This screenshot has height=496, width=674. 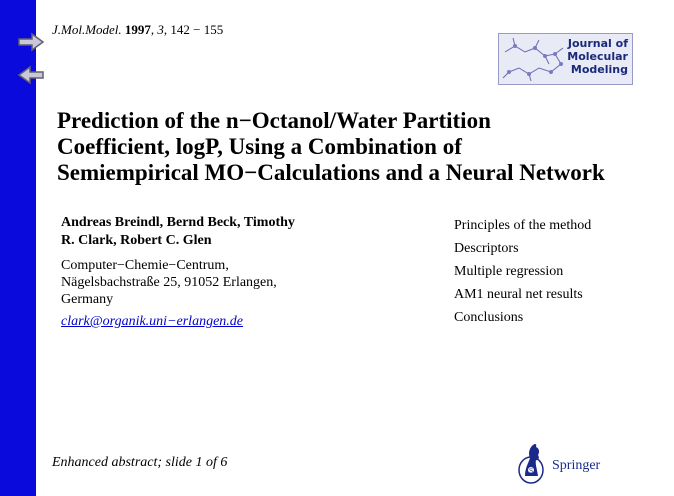 What do you see at coordinates (87, 29) in the screenshot?
I see `citation-journal: J.Mol.Model.` at bounding box center [87, 29].